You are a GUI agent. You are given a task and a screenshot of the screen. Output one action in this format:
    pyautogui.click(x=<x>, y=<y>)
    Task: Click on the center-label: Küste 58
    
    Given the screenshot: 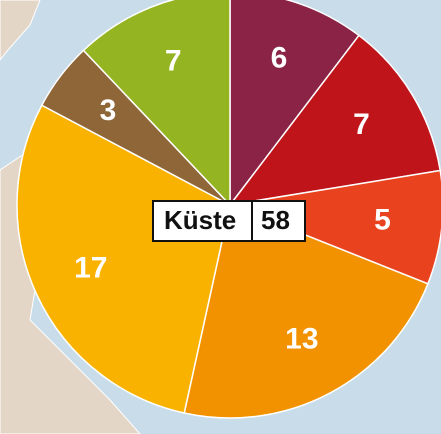 What is the action you would take?
    pyautogui.click(x=229, y=221)
    